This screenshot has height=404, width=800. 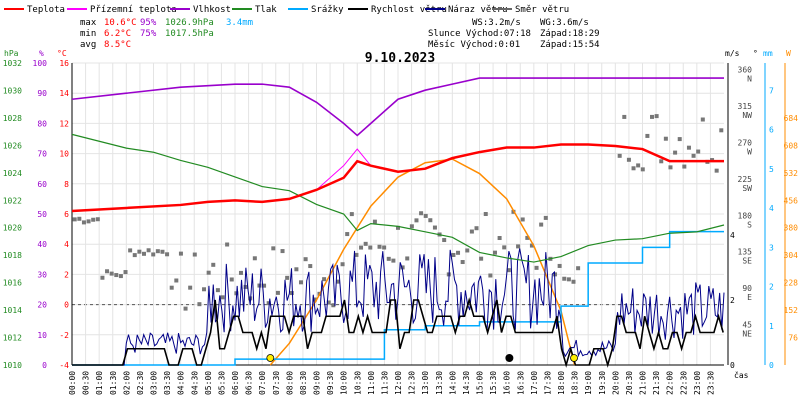 What do you see at coordinates (249, 383) in the screenshot?
I see `x-tick-label: 06:30` at bounding box center [249, 383].